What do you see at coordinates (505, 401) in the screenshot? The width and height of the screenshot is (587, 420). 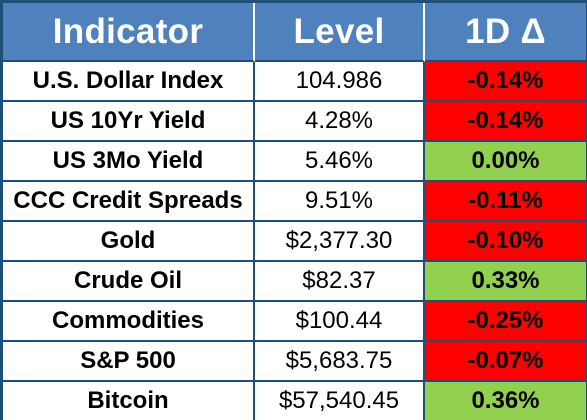 I see `indicator-change: 0.36%` at bounding box center [505, 401].